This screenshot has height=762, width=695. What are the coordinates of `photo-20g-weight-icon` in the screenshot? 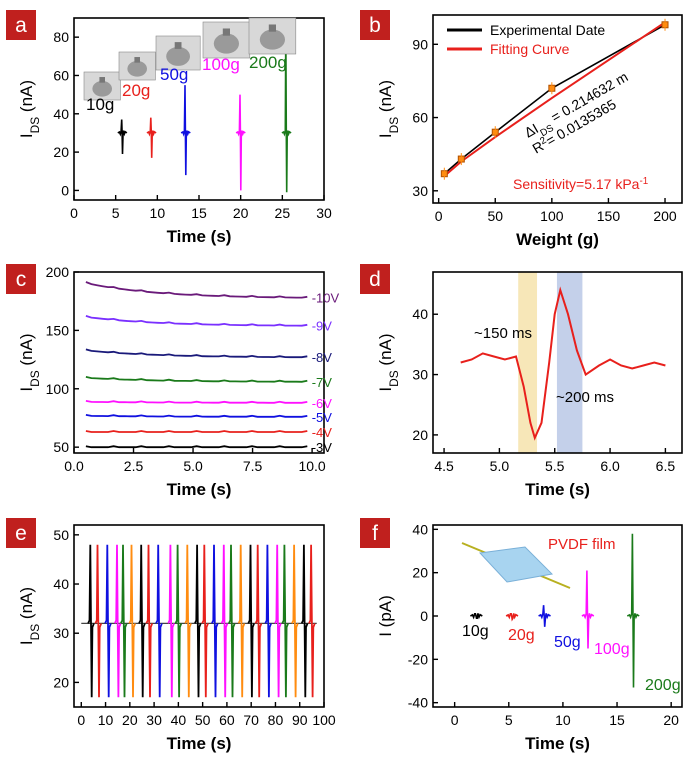 It's located at (137, 68).